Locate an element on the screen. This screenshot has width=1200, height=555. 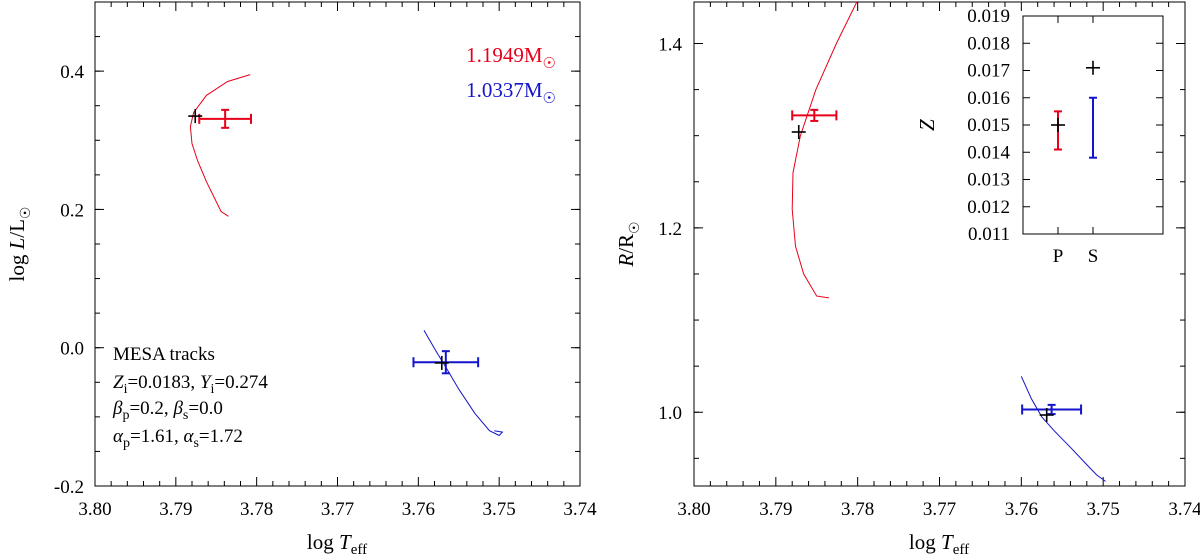
observed-point-S is located at coordinates (1052, 409).